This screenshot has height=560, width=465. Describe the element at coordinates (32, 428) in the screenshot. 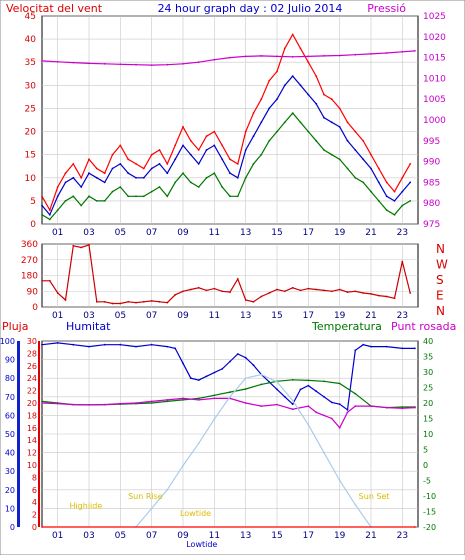

I see `rain-tick-label: 16` at that location.